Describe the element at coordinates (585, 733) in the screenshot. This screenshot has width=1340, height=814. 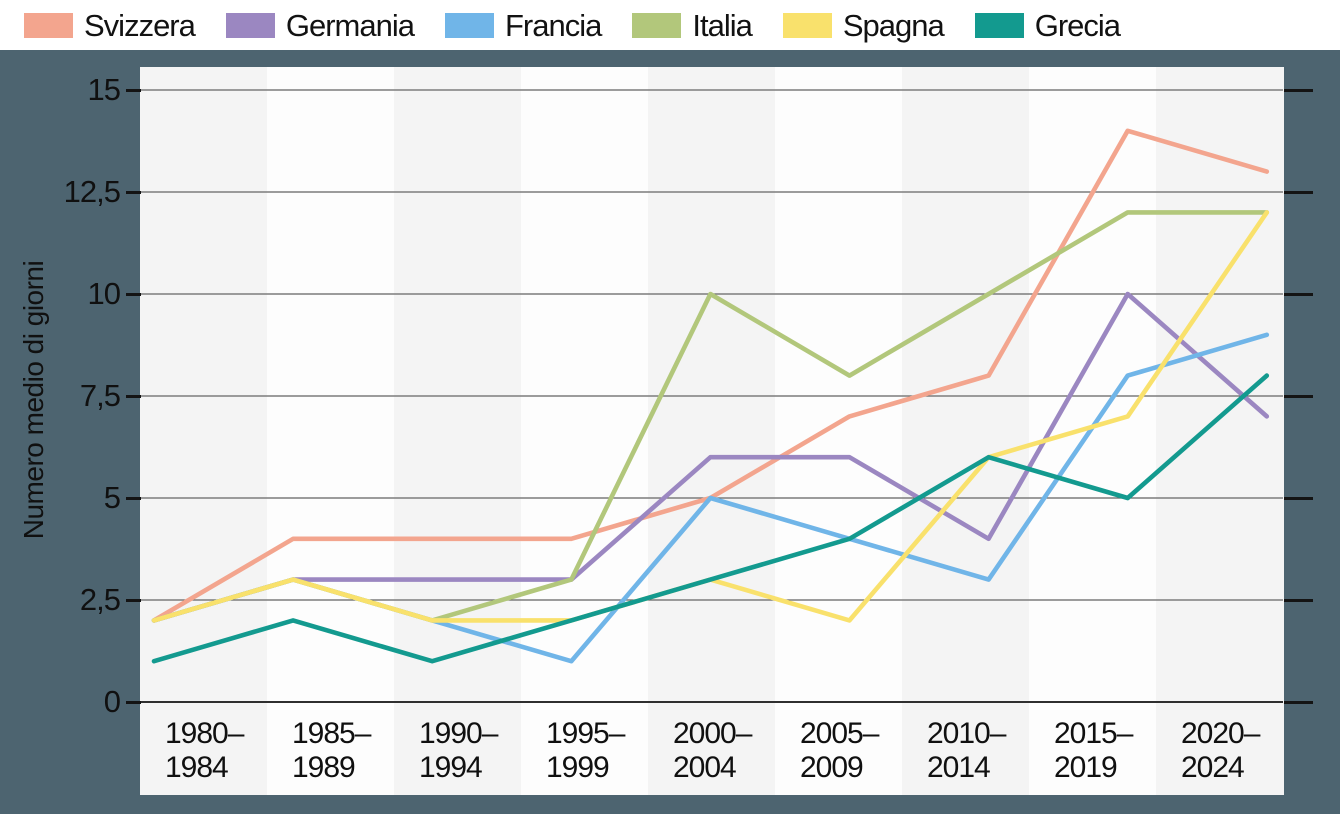
I see `x-tick-label-line1: 1995–` at that location.